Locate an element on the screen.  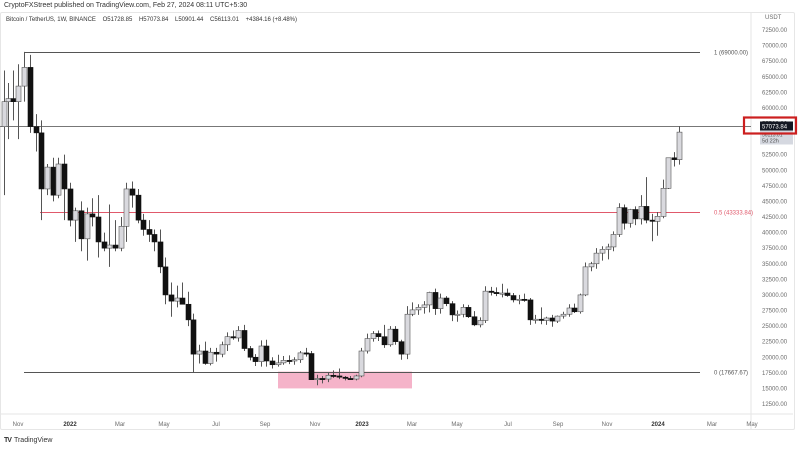
ohlc-close: C56113.01 is located at coordinates (224, 20).